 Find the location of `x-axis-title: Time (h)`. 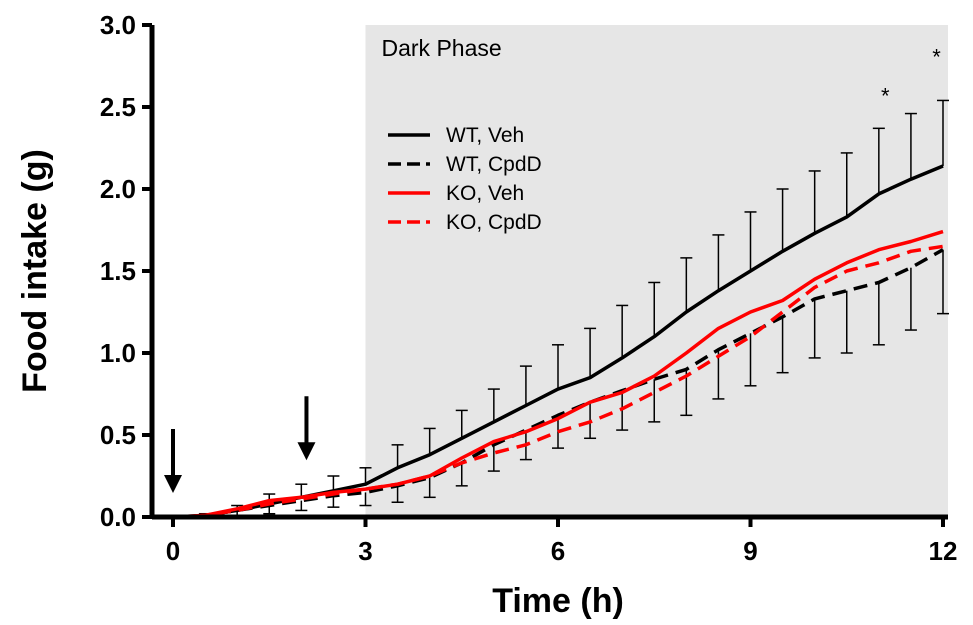

x-axis-title: Time (h) is located at coordinates (558, 601).